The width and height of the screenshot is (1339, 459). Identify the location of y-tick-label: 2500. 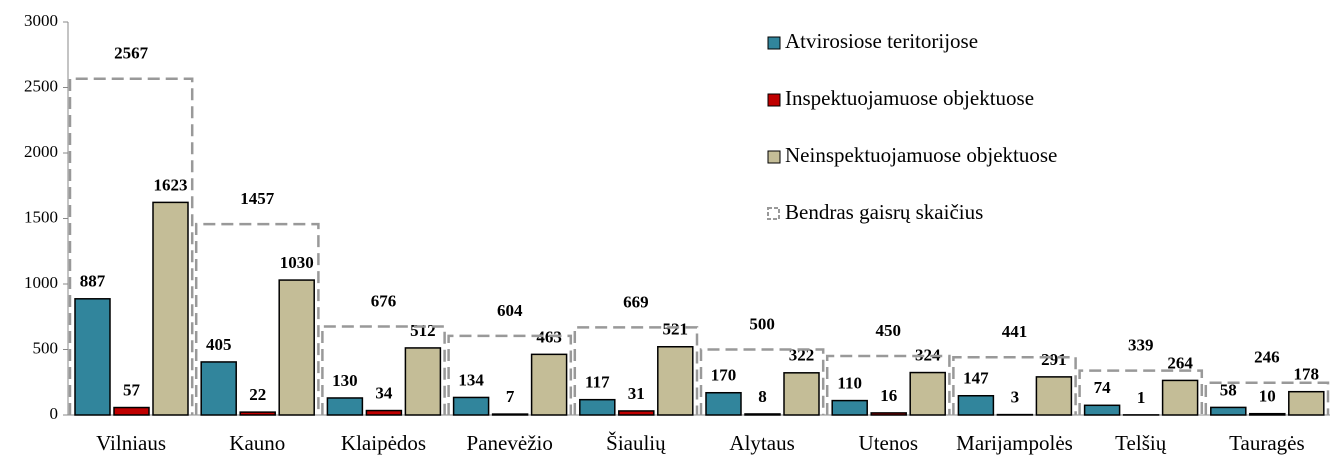
(41, 85).